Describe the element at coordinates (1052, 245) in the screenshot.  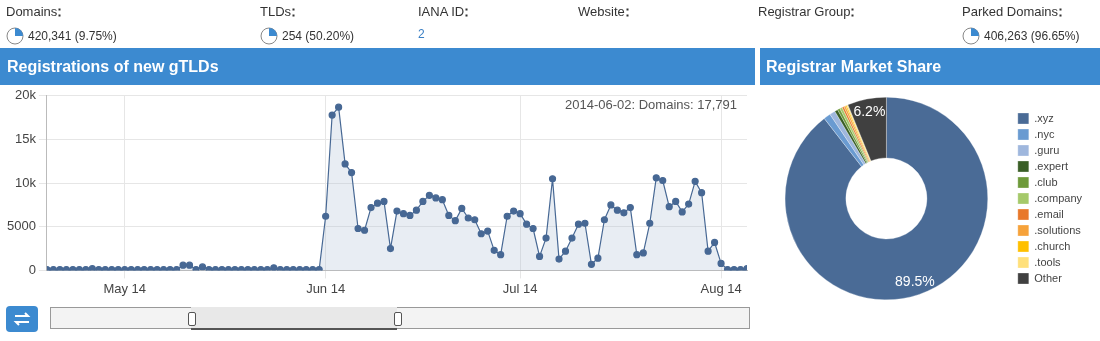
I see `legend-label: .church` at that location.